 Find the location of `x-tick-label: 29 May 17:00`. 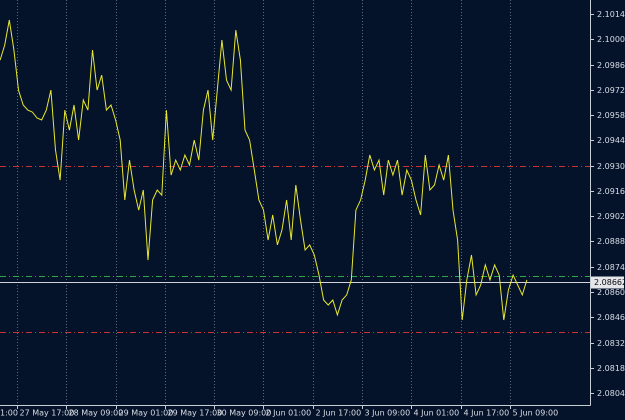

x-tick-label: 29 May 17:00 is located at coordinates (195, 413).